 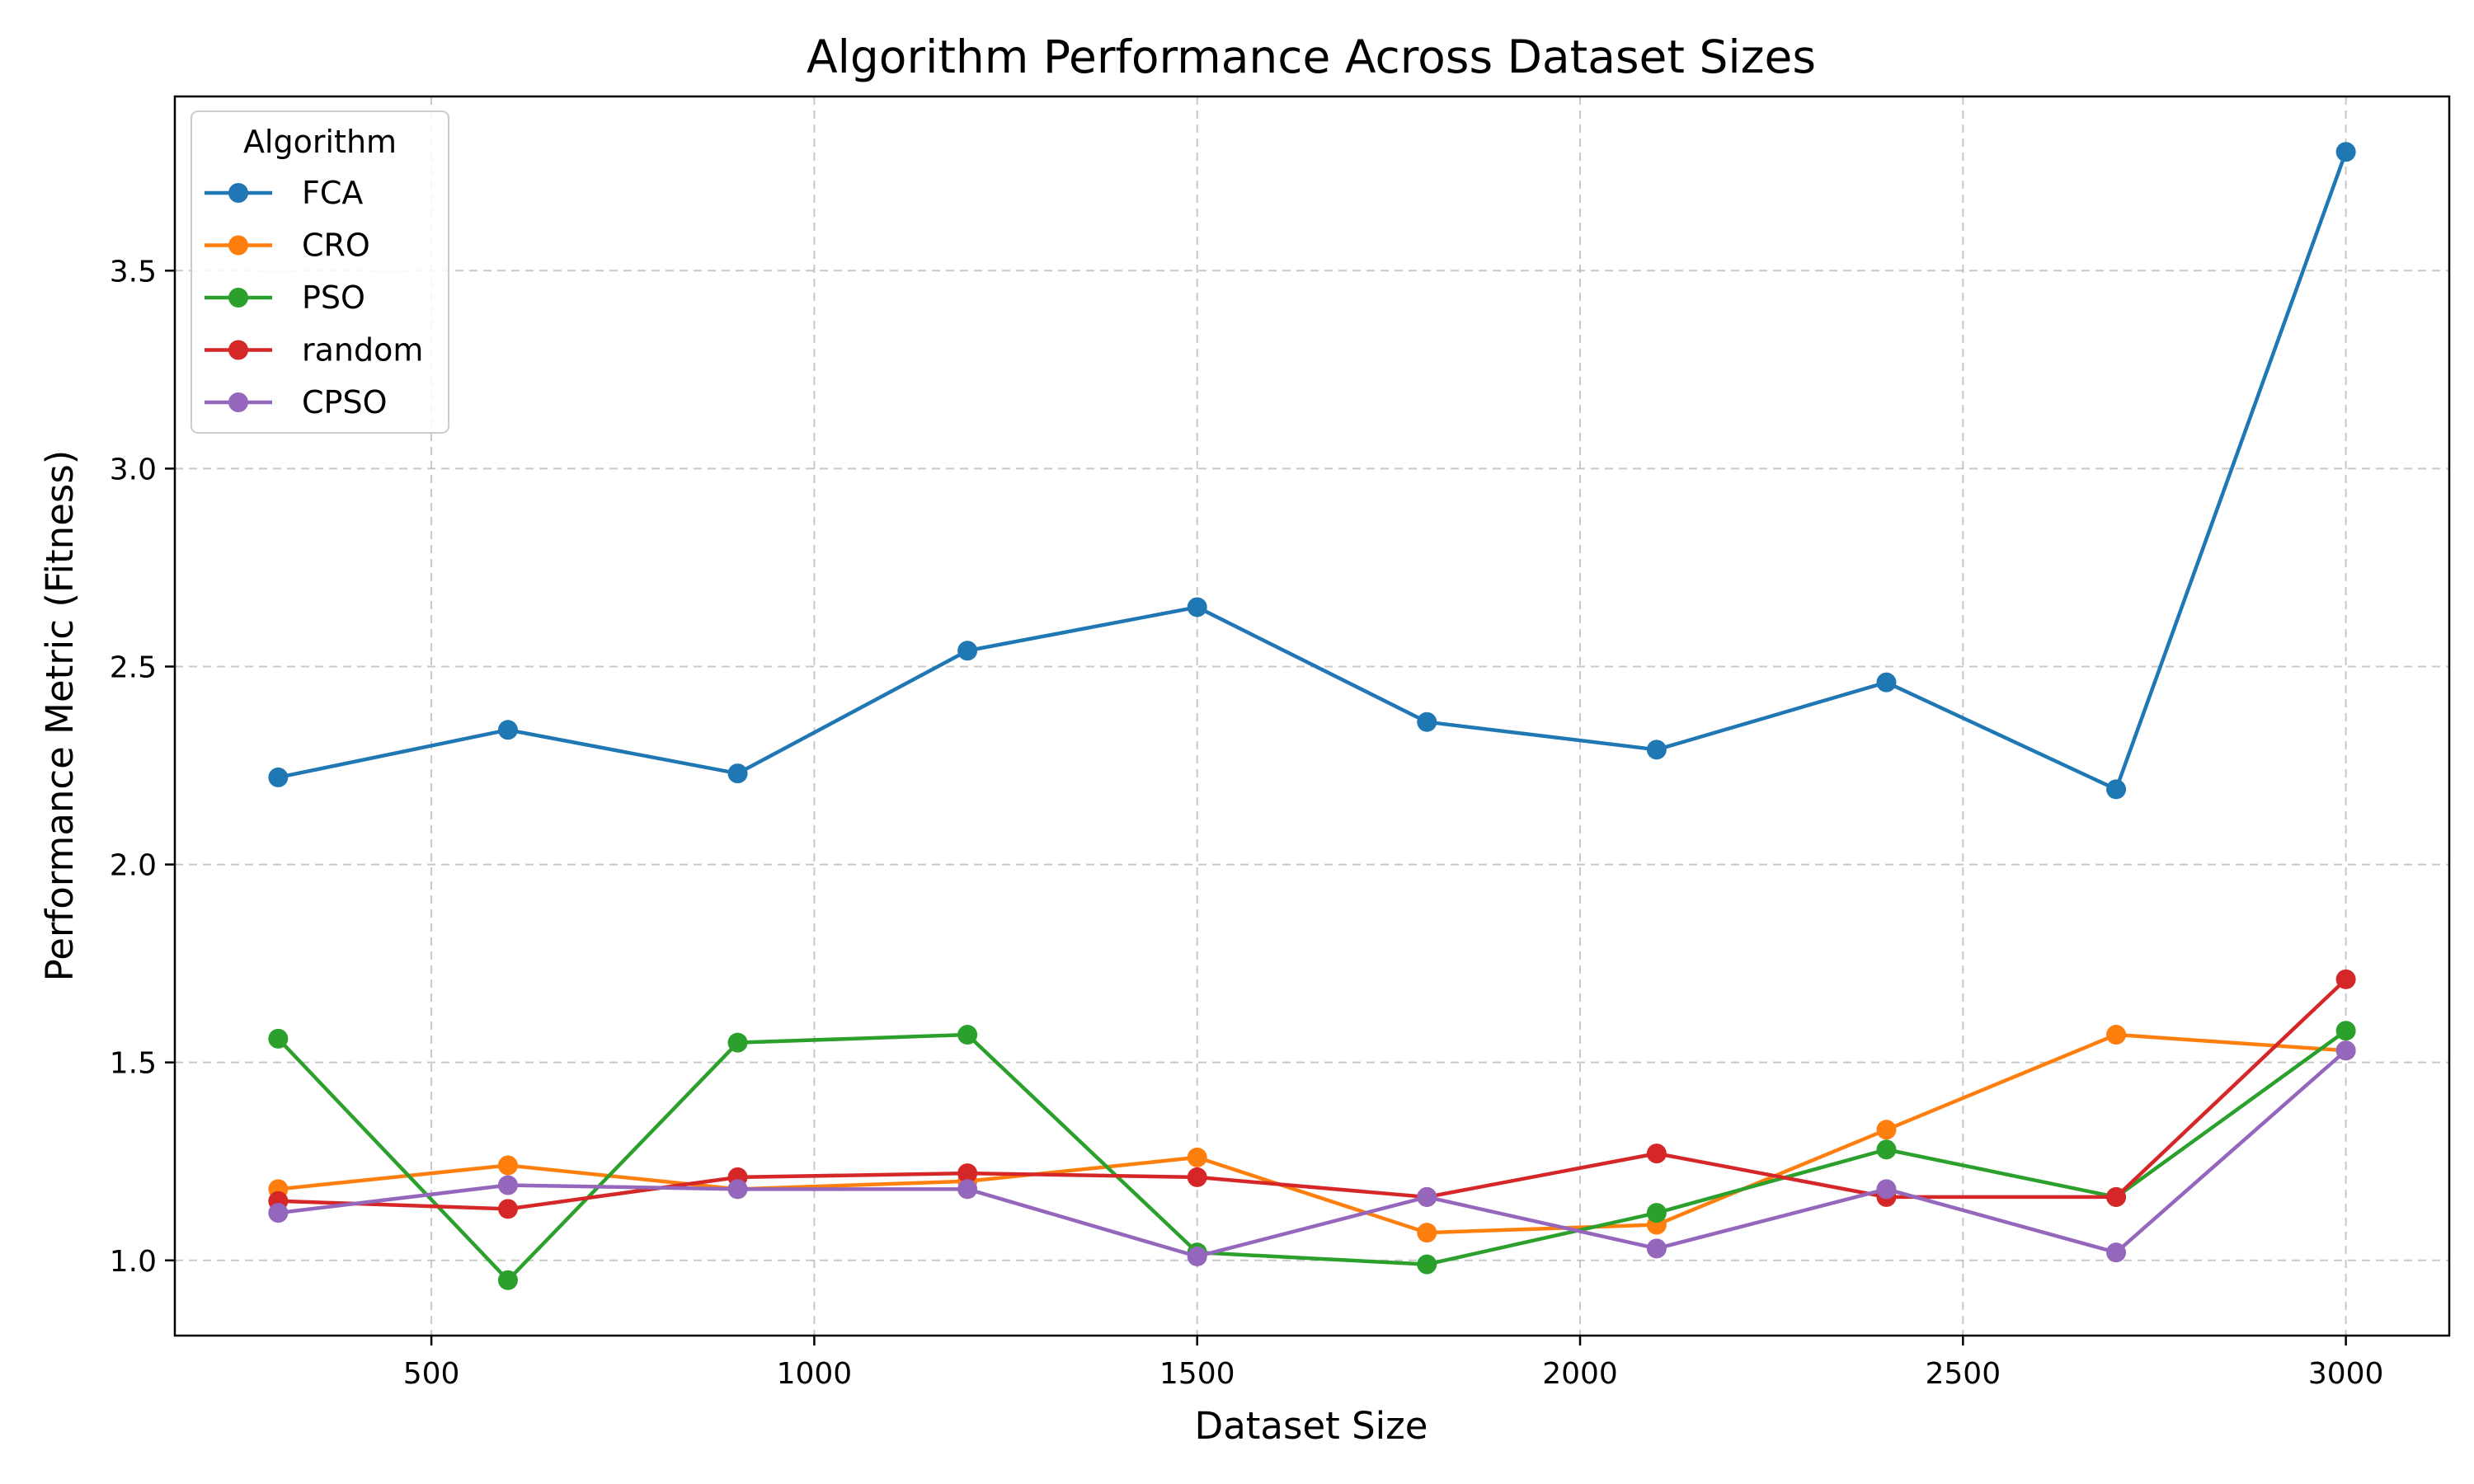 What do you see at coordinates (2346, 1374) in the screenshot?
I see `x-tick-label: 3000` at bounding box center [2346, 1374].